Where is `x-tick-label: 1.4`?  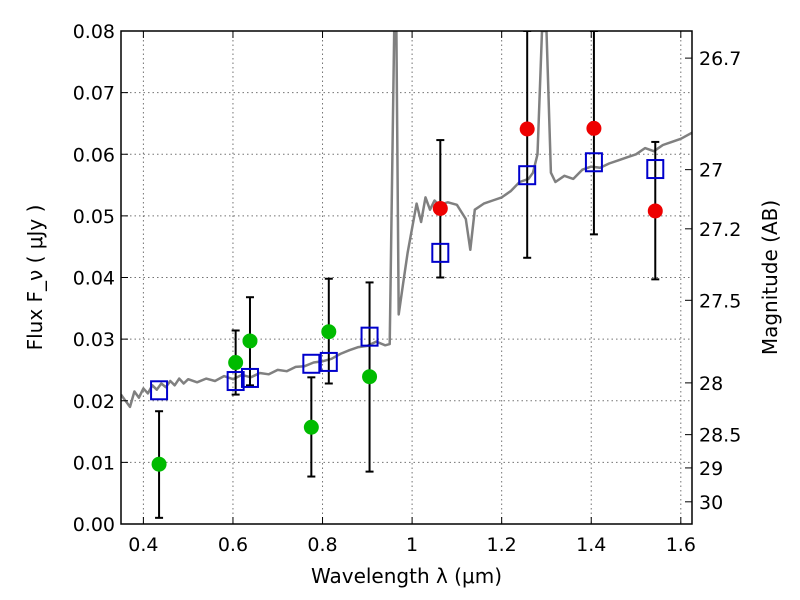 x-tick-label: 1.4 is located at coordinates (591, 545).